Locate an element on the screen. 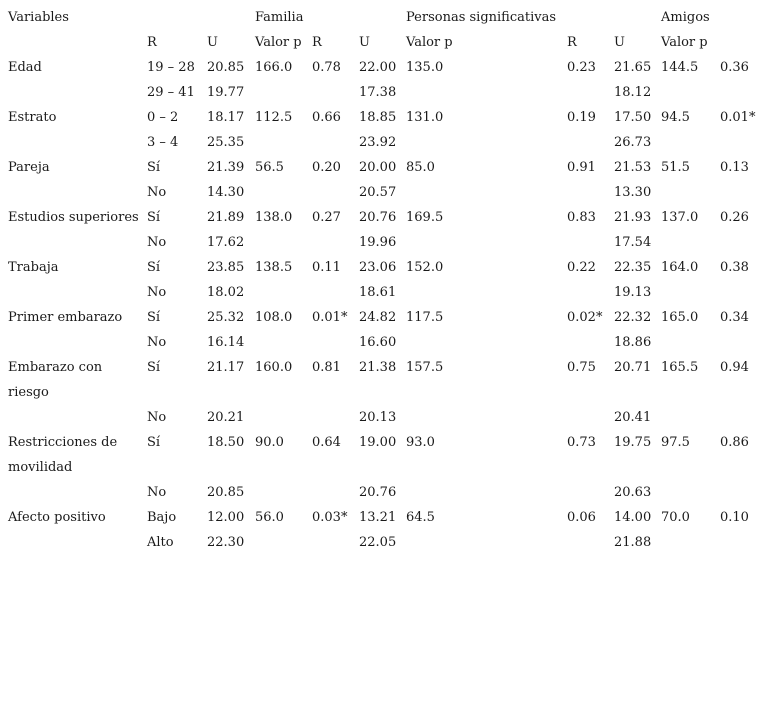 This screenshot has height=728, width=765. familia-u: 12.00 is located at coordinates (226, 517).